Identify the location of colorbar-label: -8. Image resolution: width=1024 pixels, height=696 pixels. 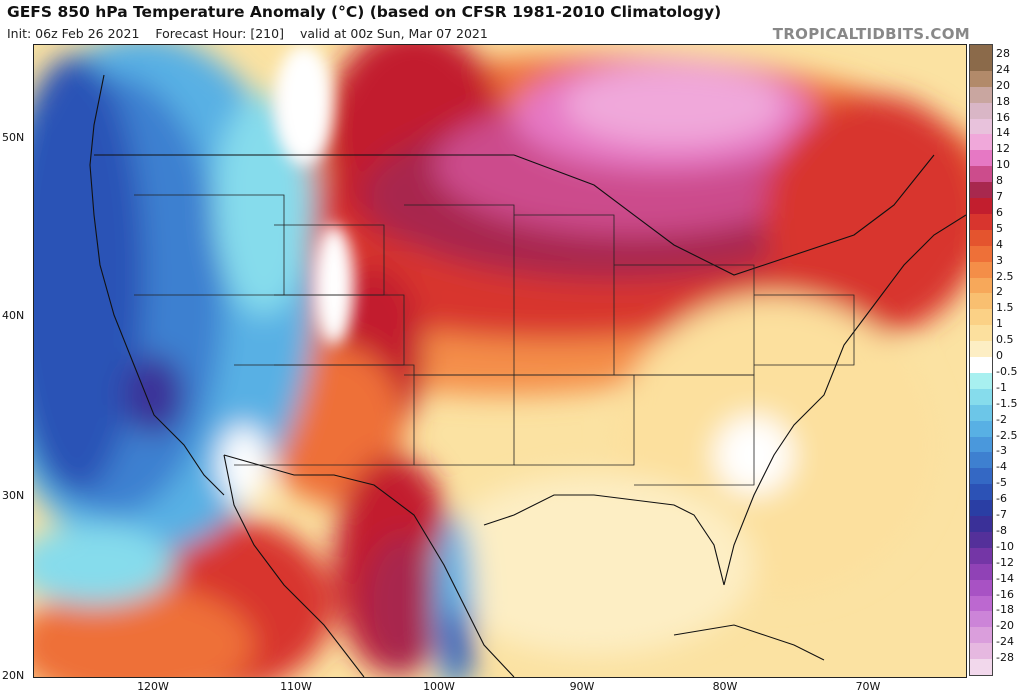
(1001, 530).